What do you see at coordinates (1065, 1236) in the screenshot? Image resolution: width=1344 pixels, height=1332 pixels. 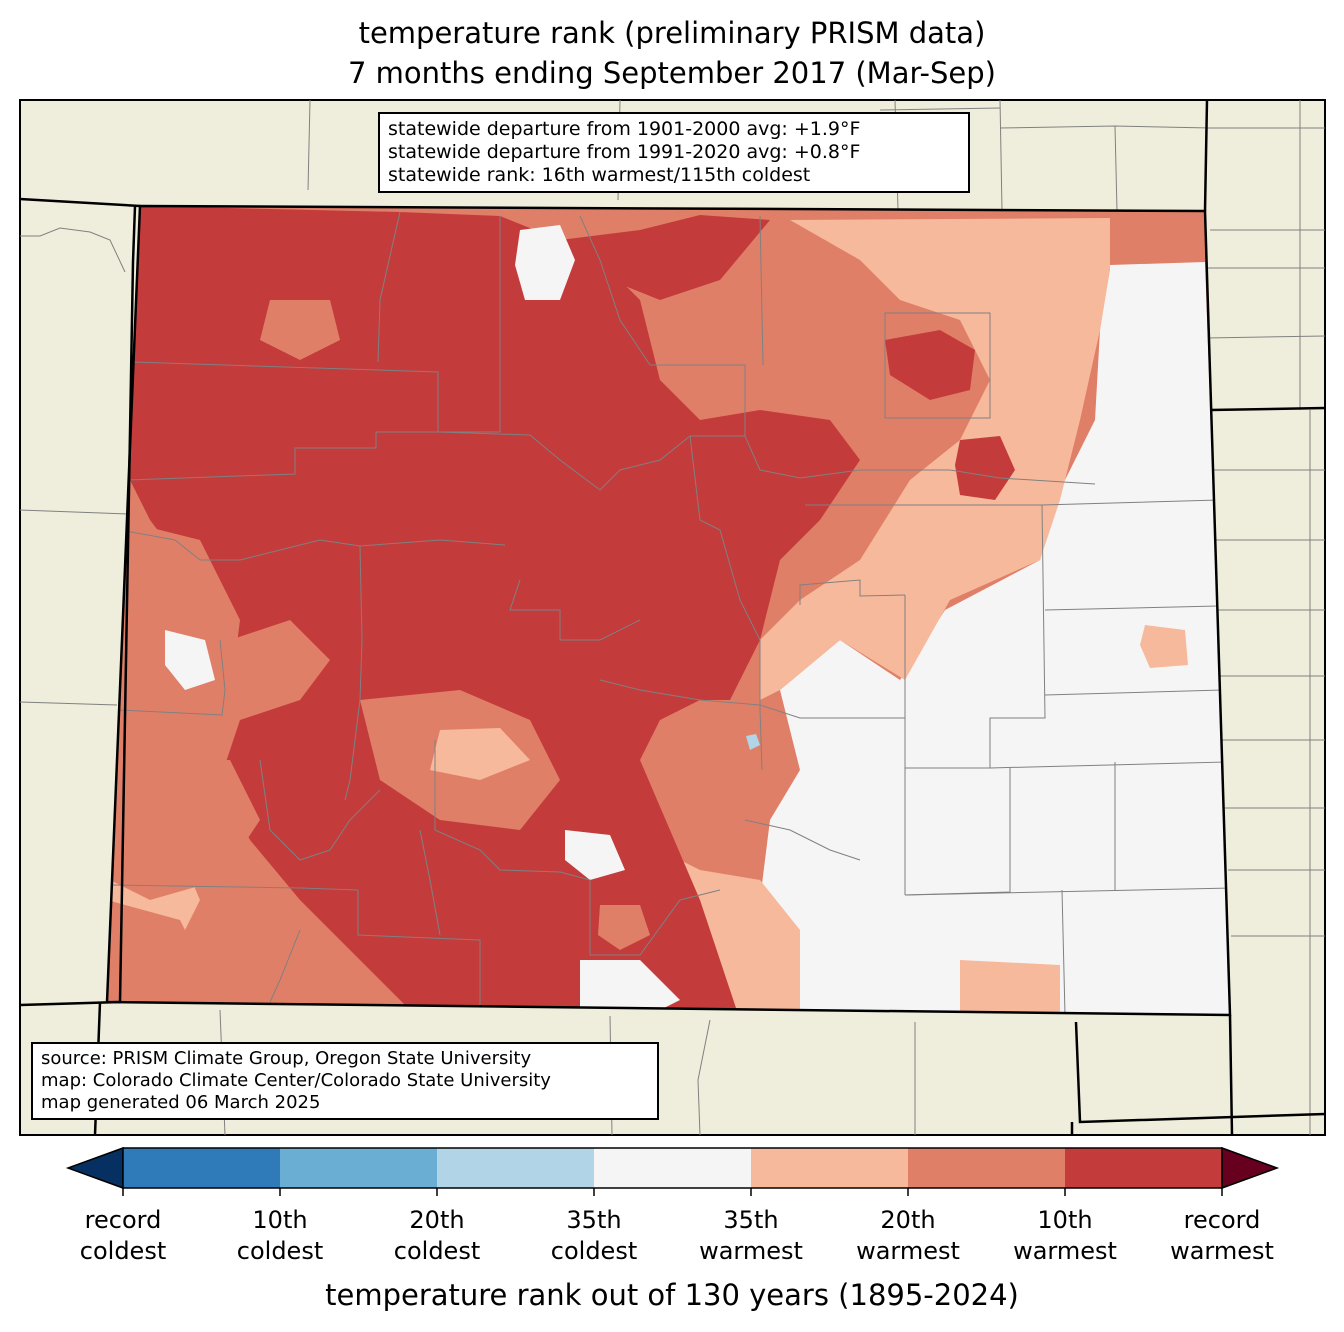 I see `colorbar-tick-label: 10th warmest` at bounding box center [1065, 1236].